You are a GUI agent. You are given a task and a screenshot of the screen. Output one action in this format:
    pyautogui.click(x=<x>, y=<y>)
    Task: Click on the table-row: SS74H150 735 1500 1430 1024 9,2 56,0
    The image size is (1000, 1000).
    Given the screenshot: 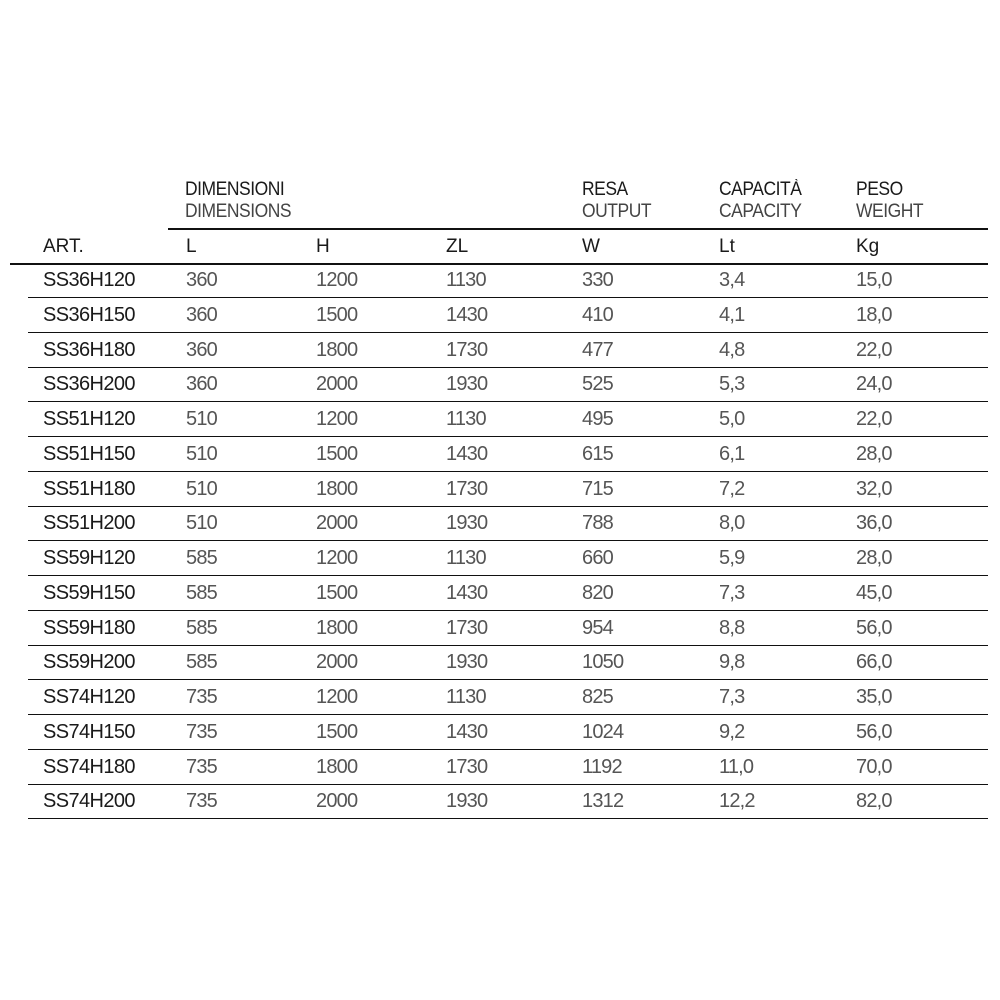 What is the action you would take?
    pyautogui.click(x=500, y=732)
    